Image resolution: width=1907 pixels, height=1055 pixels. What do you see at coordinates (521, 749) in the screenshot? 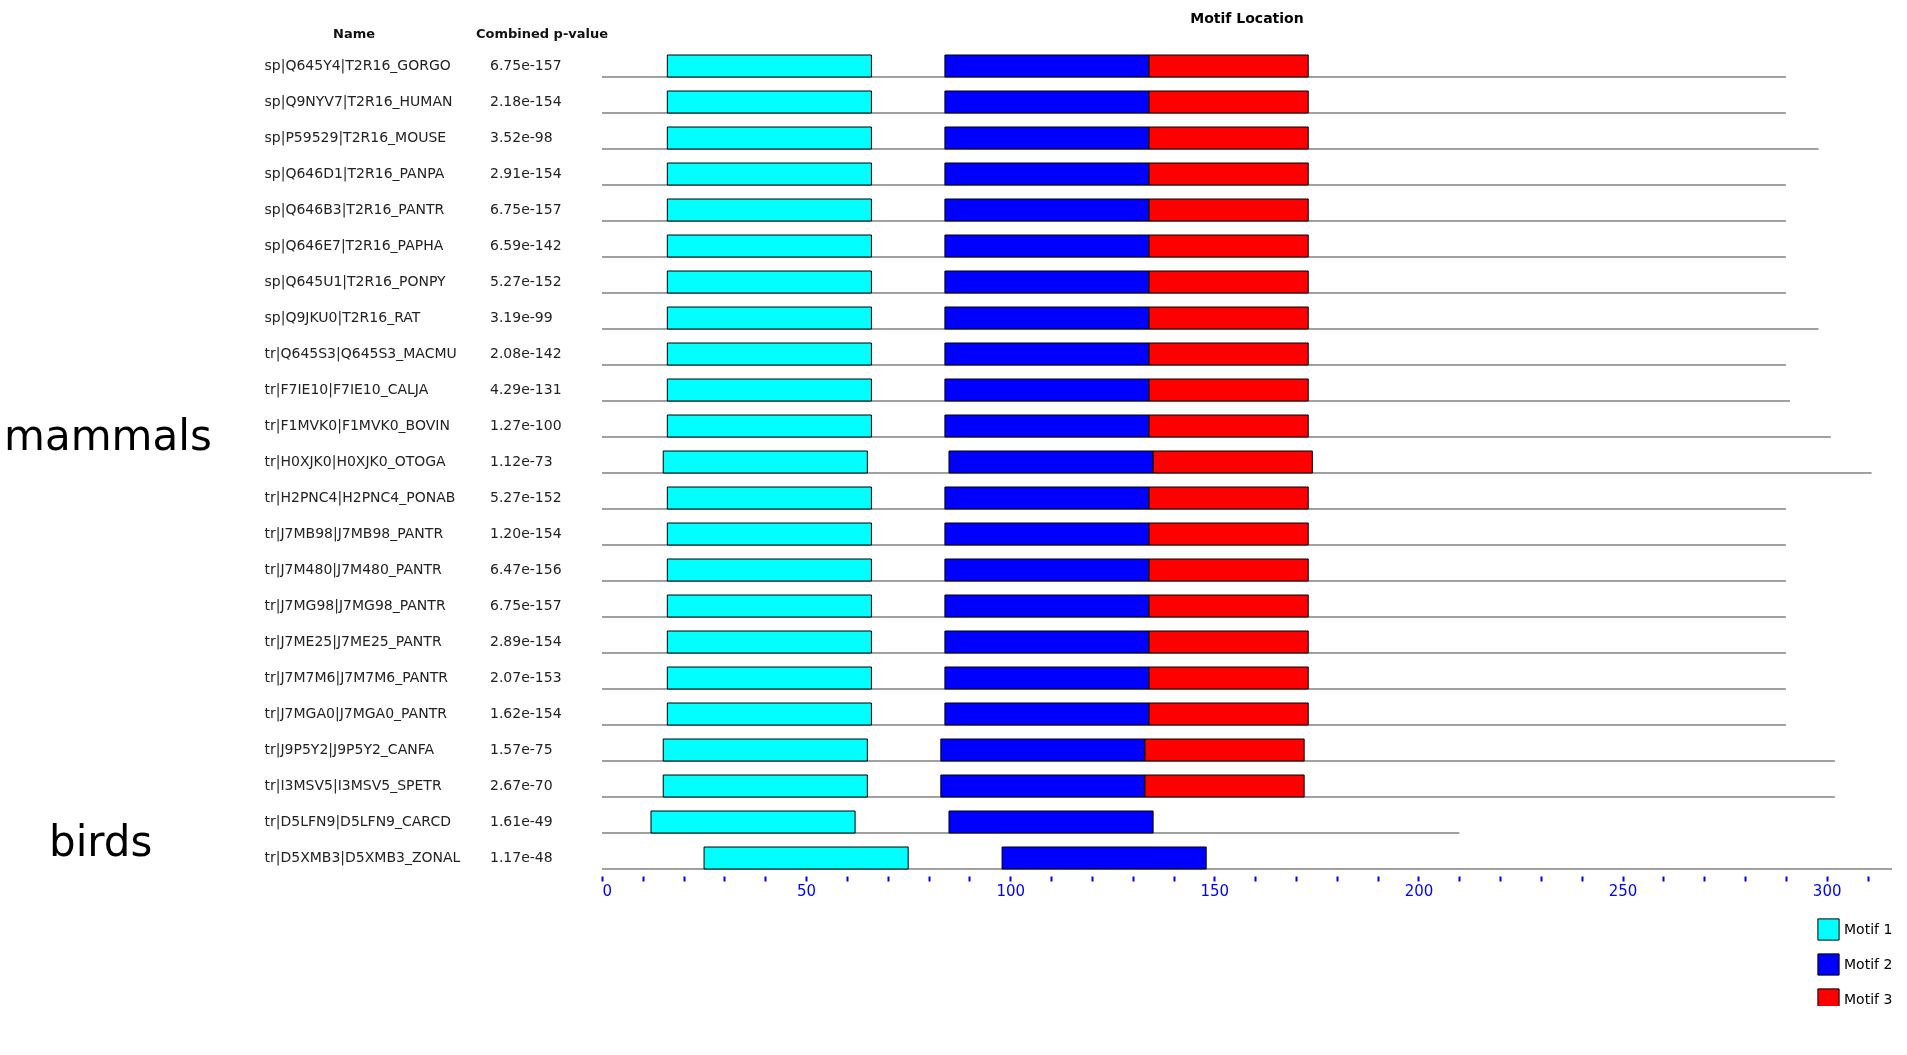
I see `y2-tick-label: 1.57e-75` at bounding box center [521, 749].